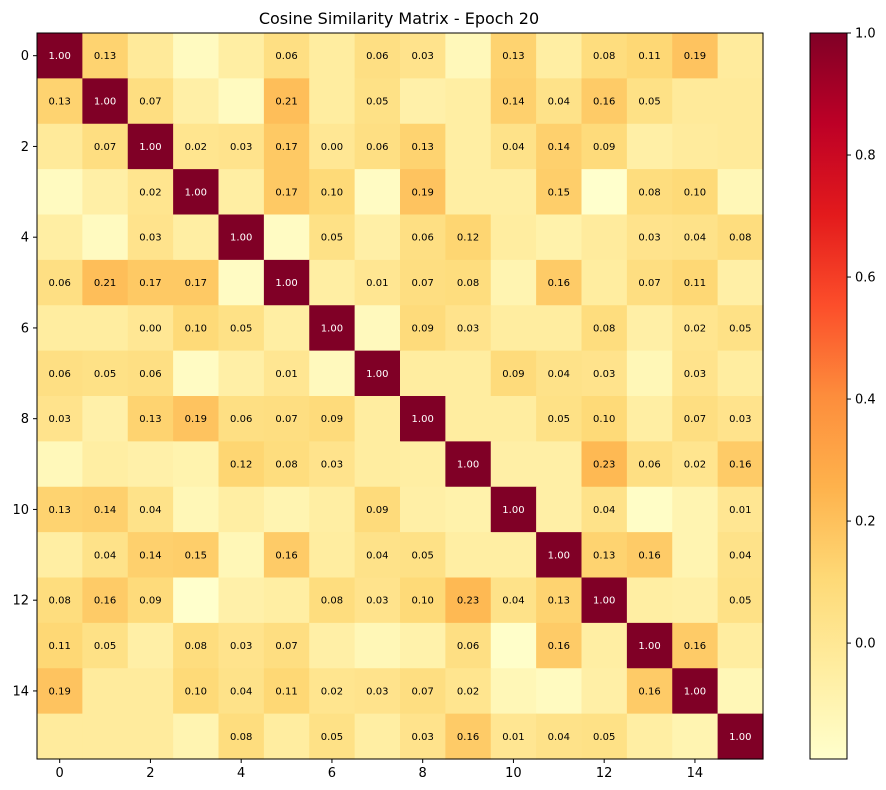 This screenshot has height=790, width=886. What do you see at coordinates (604, 465) in the screenshot?
I see `cell-value-label: 0.23` at bounding box center [604, 465].